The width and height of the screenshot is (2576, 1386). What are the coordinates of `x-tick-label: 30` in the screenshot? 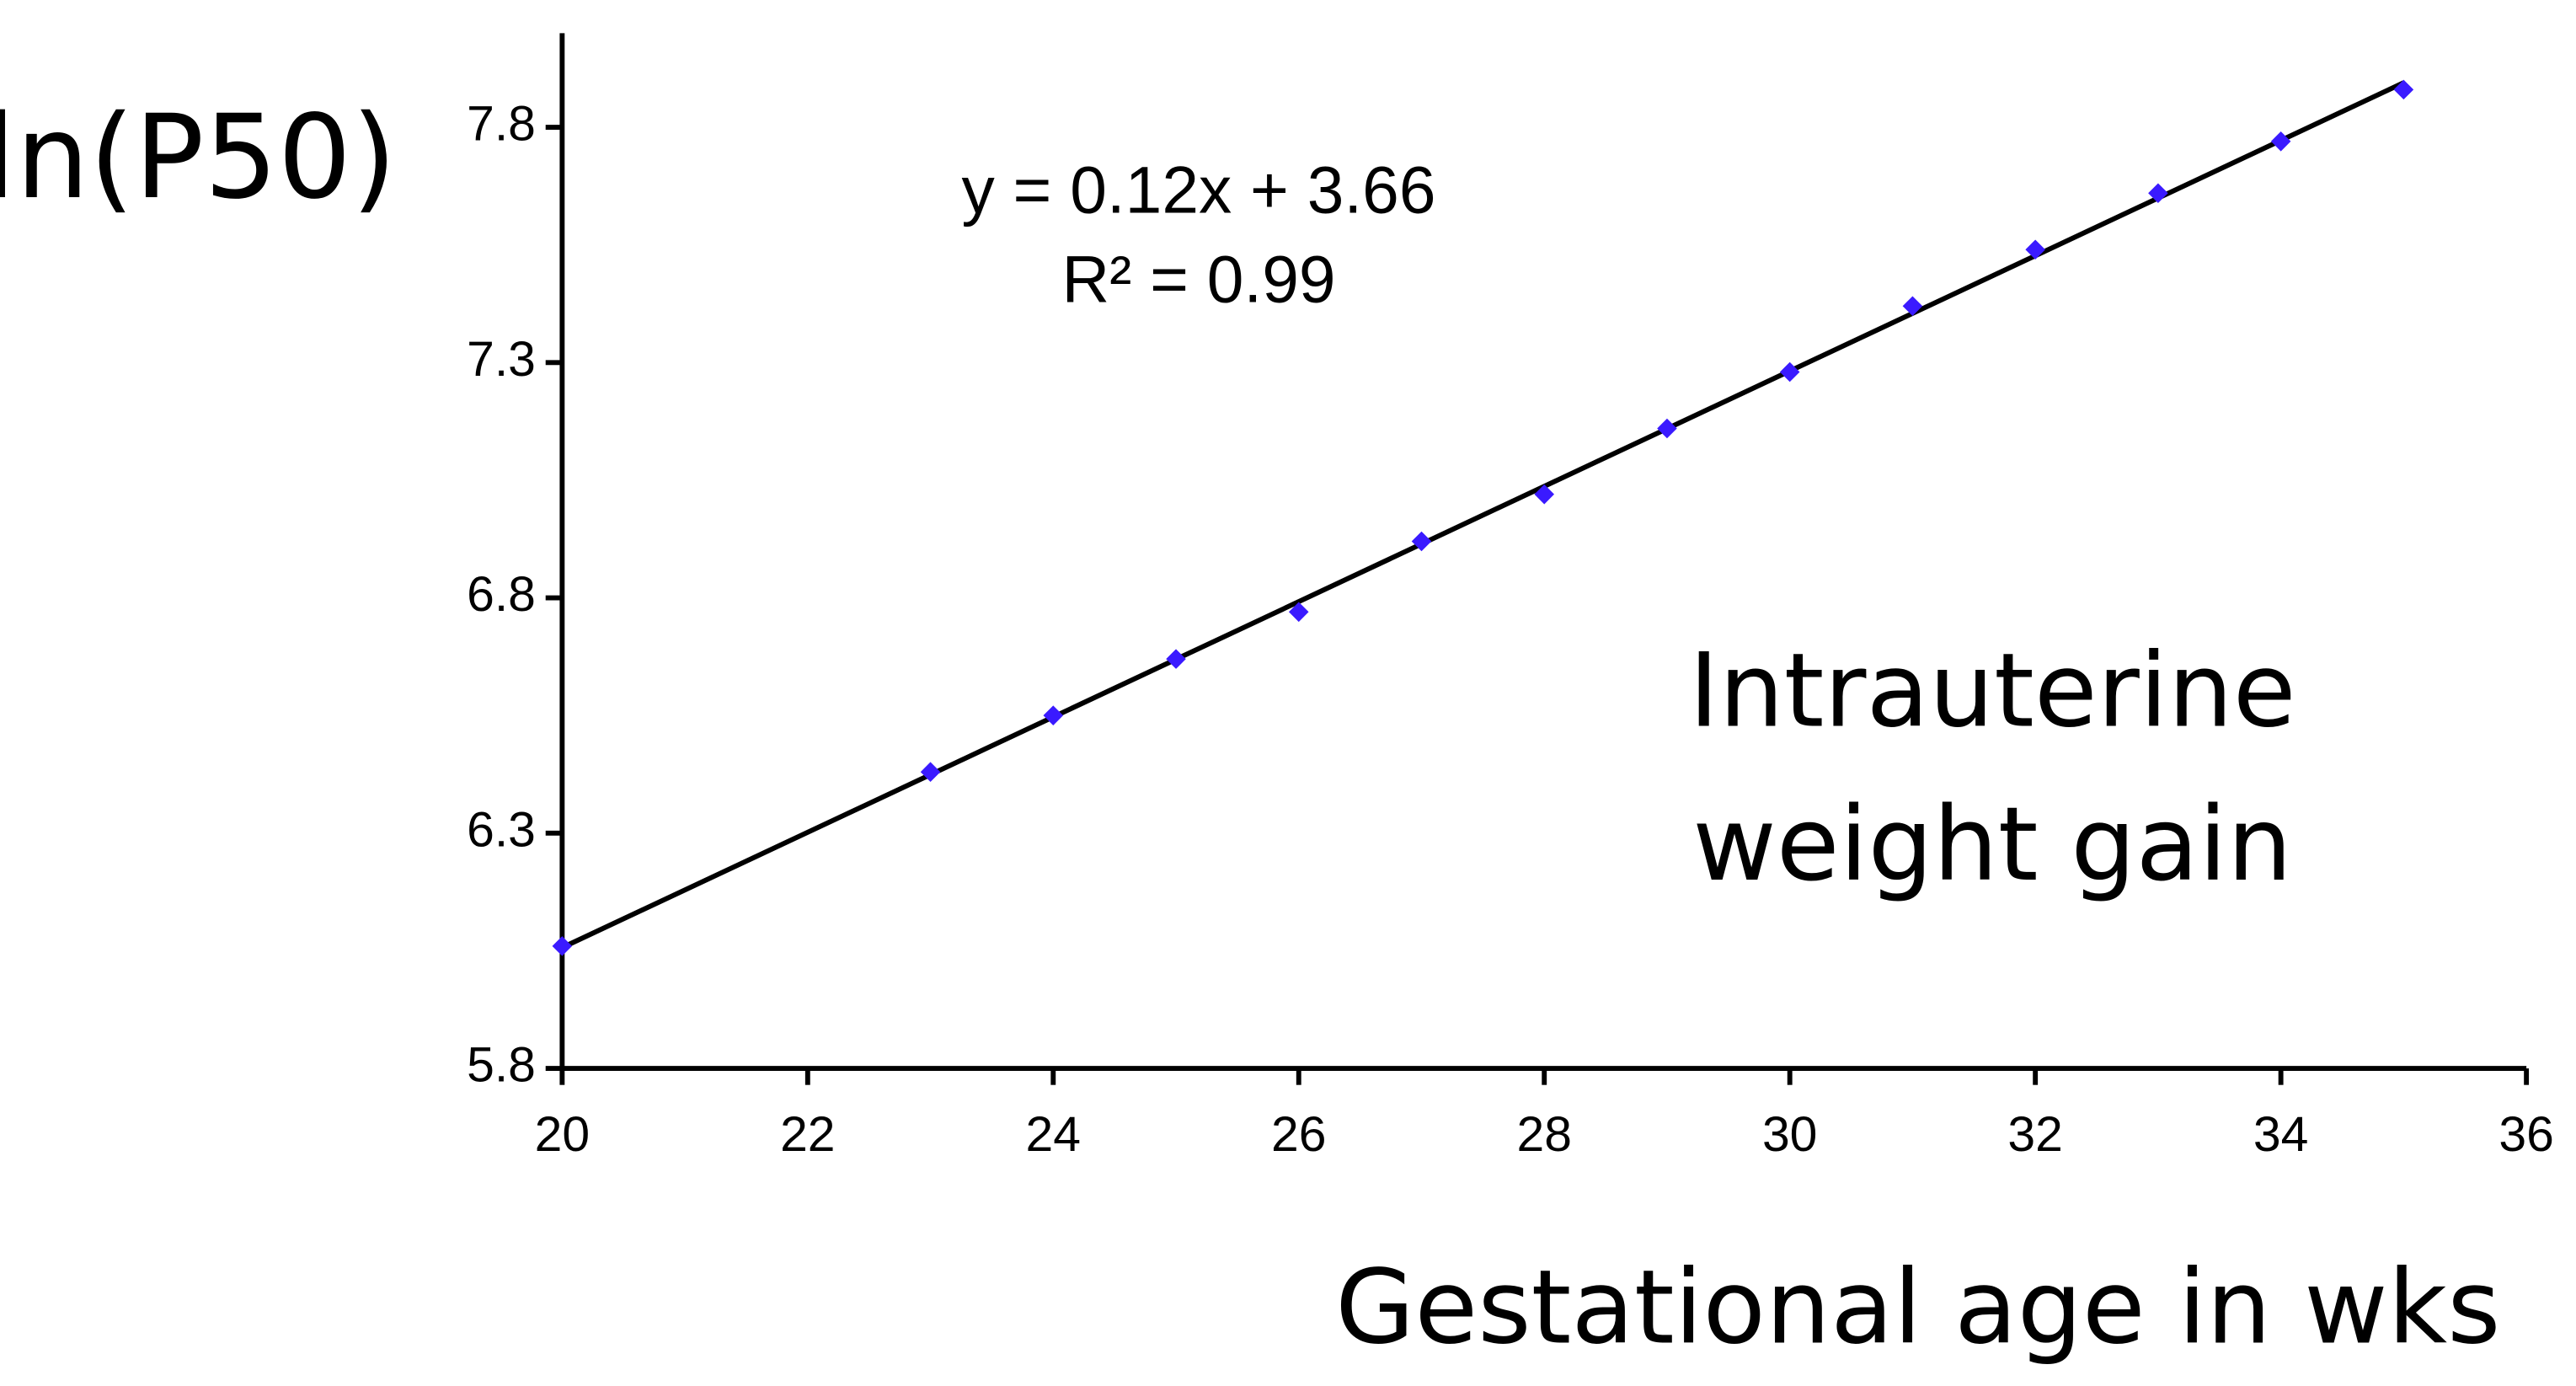 It's located at (1790, 1134).